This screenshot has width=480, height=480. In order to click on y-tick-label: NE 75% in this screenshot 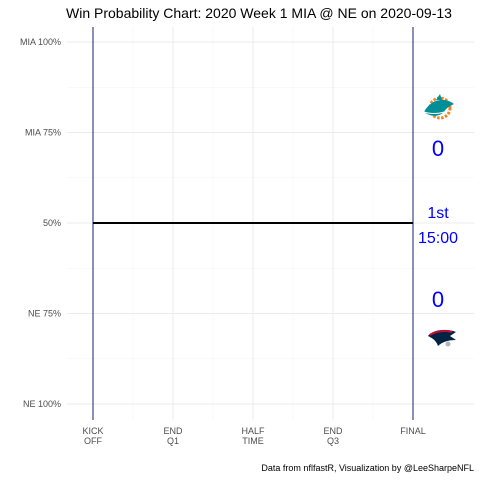, I will do `click(44, 314)`.